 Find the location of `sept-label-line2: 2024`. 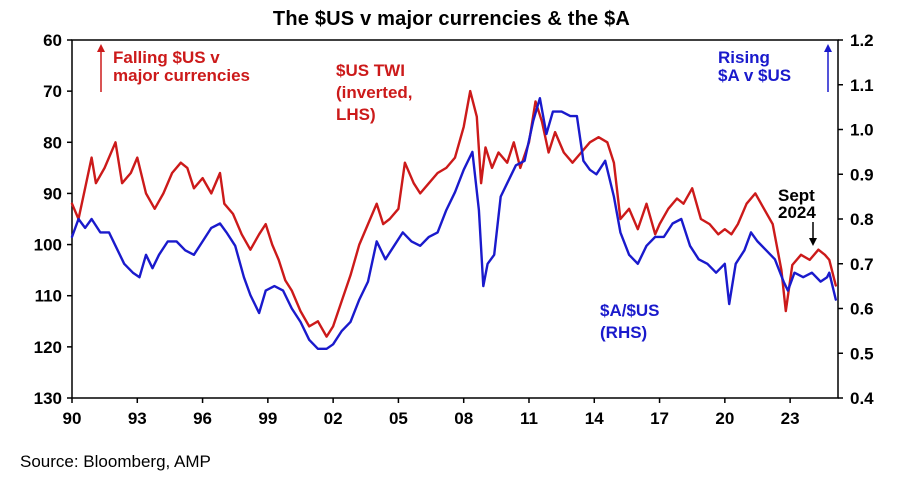

sept-label-line2: 2024 is located at coordinates (797, 212).